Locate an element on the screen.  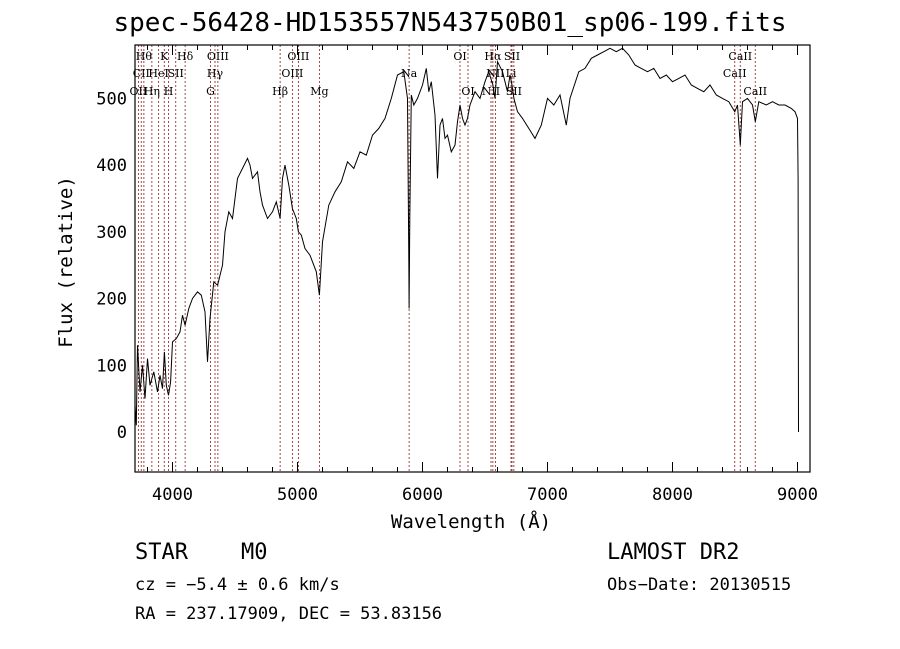
line-label-26: CaII is located at coordinates (740, 56).